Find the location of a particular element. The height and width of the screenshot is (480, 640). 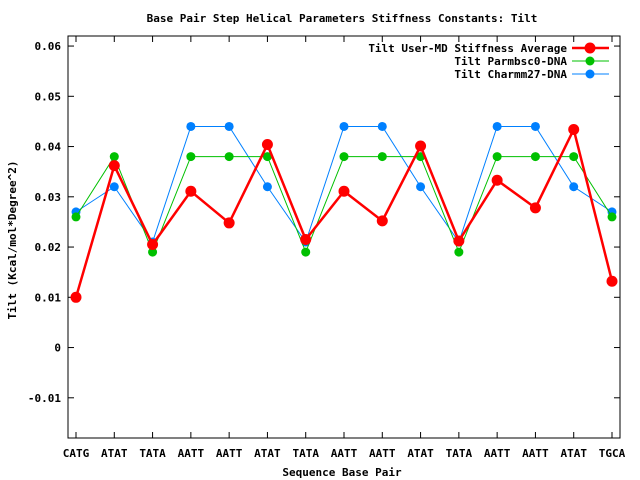

legend-label: Tilt Parmbsc0-DNA is located at coordinates (510, 61).